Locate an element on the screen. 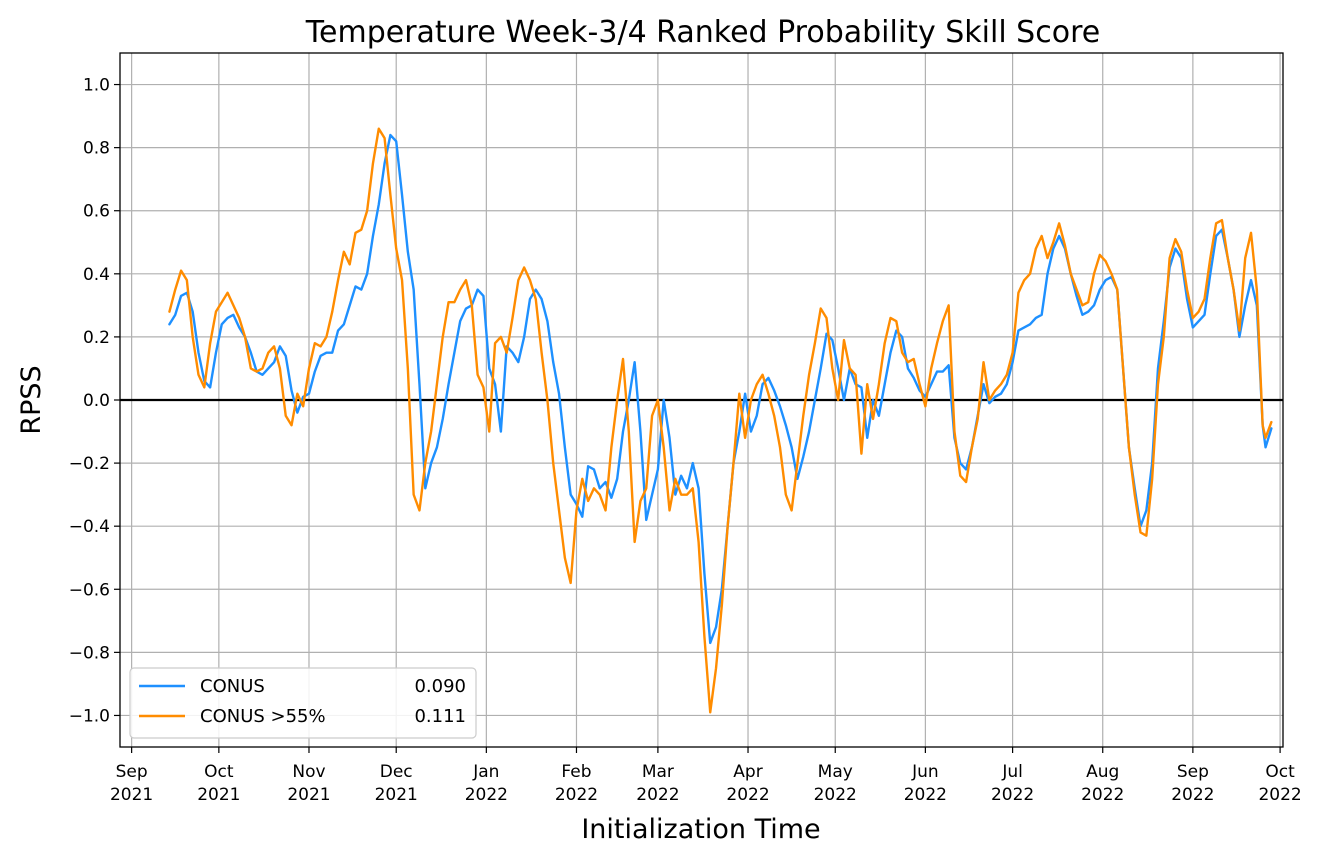 The image size is (1320, 859). y-tick-label: −0.2 is located at coordinates (89, 464).